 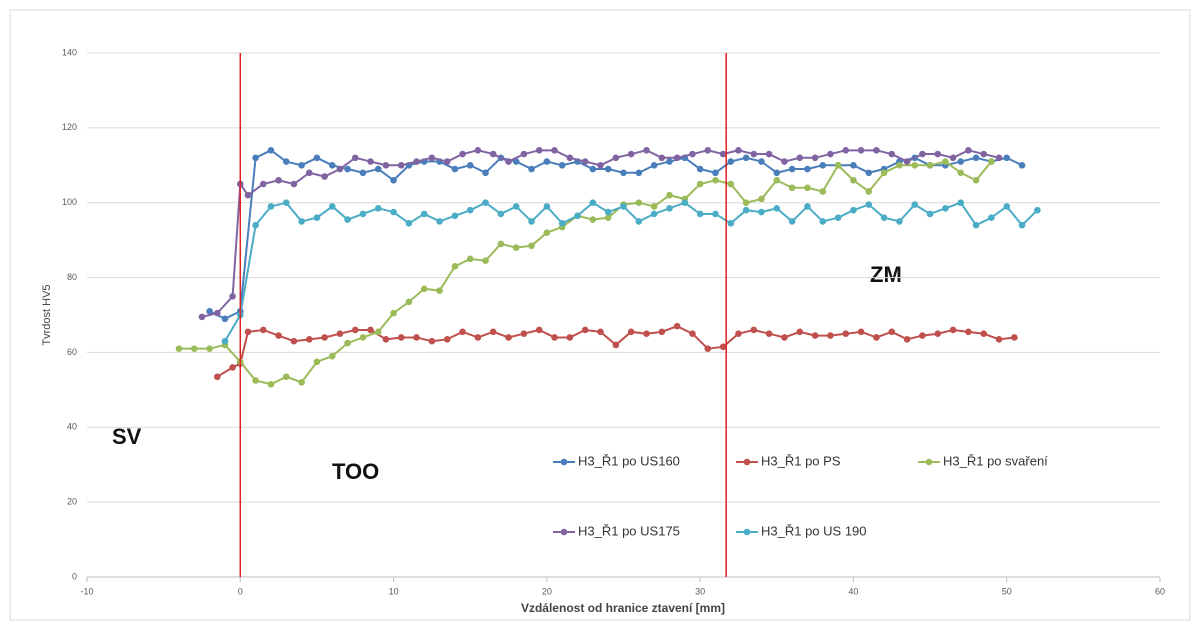 What do you see at coordinates (74, 576) in the screenshot?
I see `y-tick-label: 0` at bounding box center [74, 576].